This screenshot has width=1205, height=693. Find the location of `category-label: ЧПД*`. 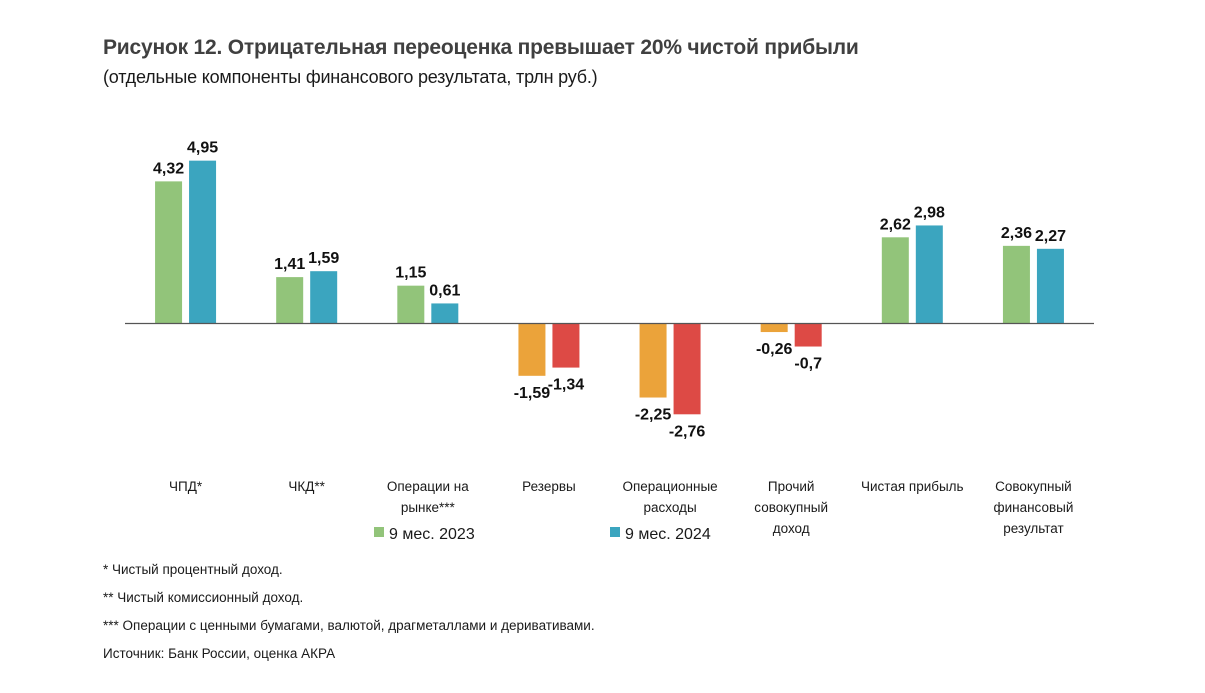

category-label: ЧПД* is located at coordinates (186, 486).